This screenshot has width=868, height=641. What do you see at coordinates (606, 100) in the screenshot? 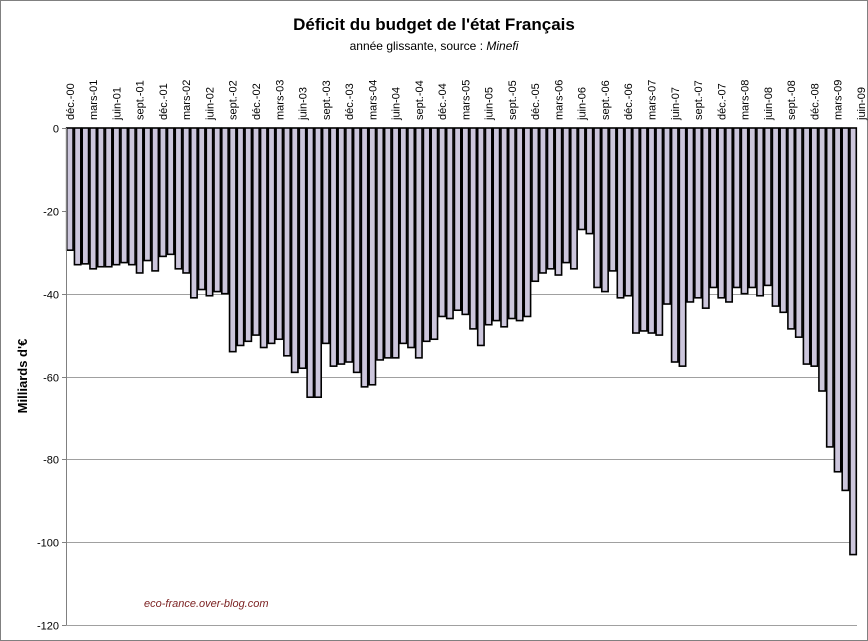
I see `x-tick-label: sept.-06` at bounding box center [606, 100].